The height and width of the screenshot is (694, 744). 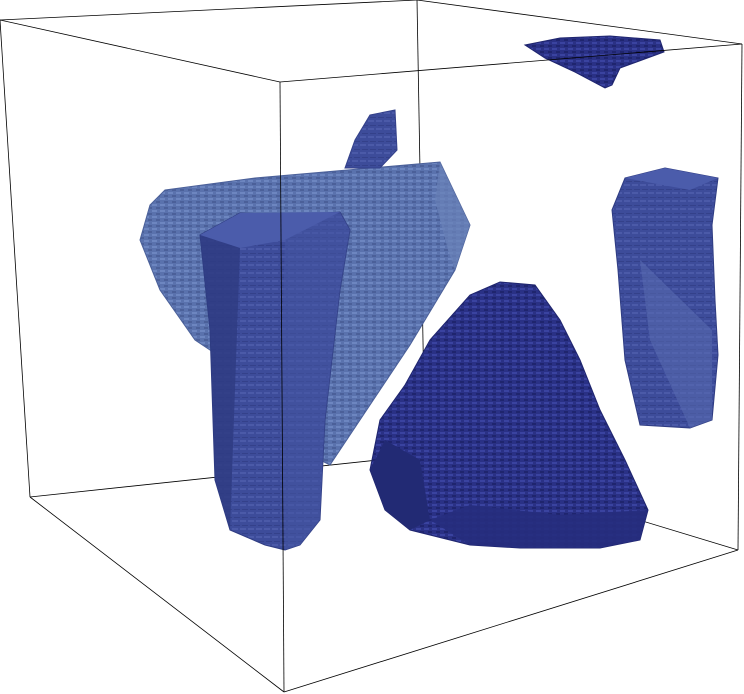 What do you see at coordinates (594, 62) in the screenshot?
I see `top-sliver-solid` at bounding box center [594, 62].